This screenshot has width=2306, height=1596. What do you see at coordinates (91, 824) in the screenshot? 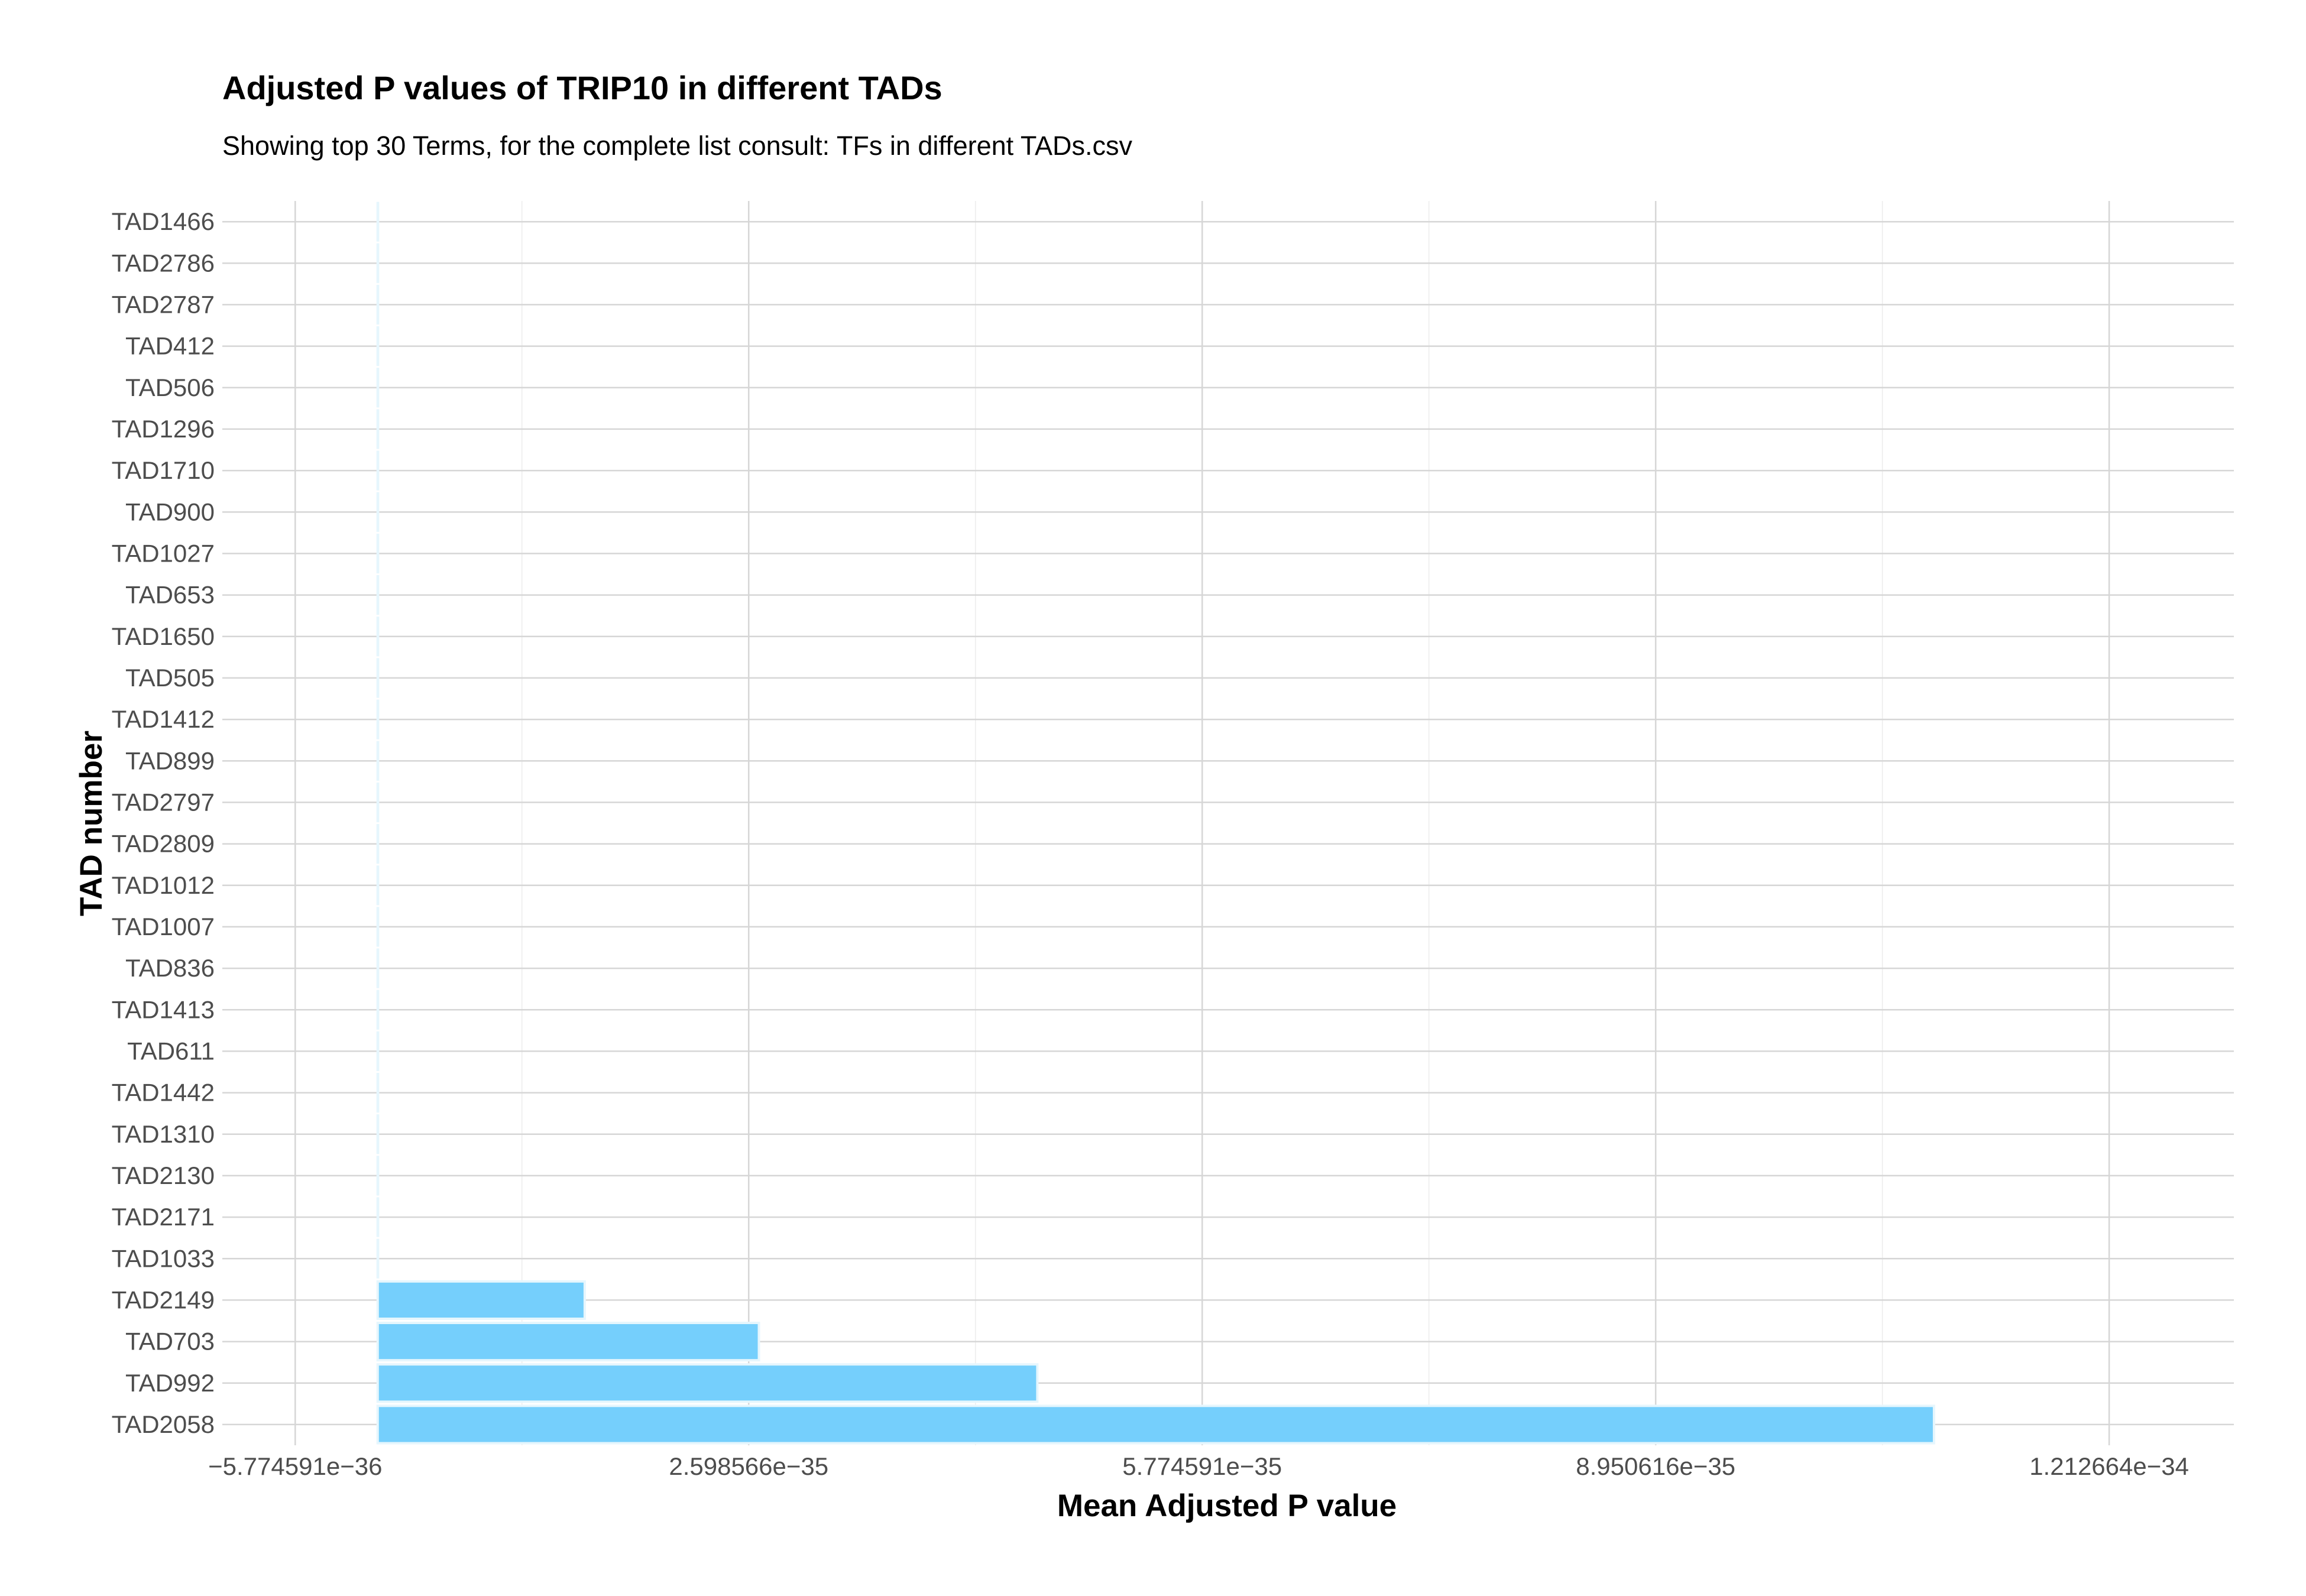
I see `y-axis-title: TAD number` at bounding box center [91, 824].